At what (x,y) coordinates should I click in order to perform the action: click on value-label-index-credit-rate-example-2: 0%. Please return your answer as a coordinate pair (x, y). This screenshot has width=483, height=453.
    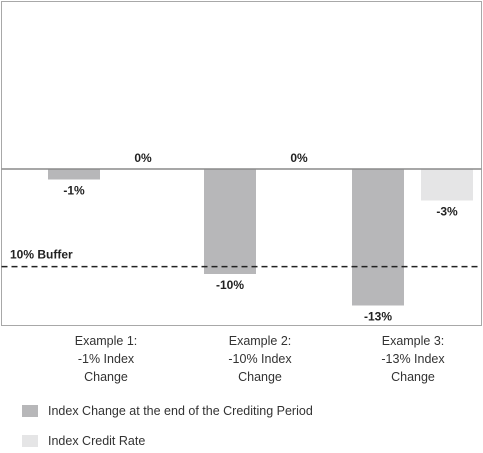
    Looking at the image, I should click on (299, 158).